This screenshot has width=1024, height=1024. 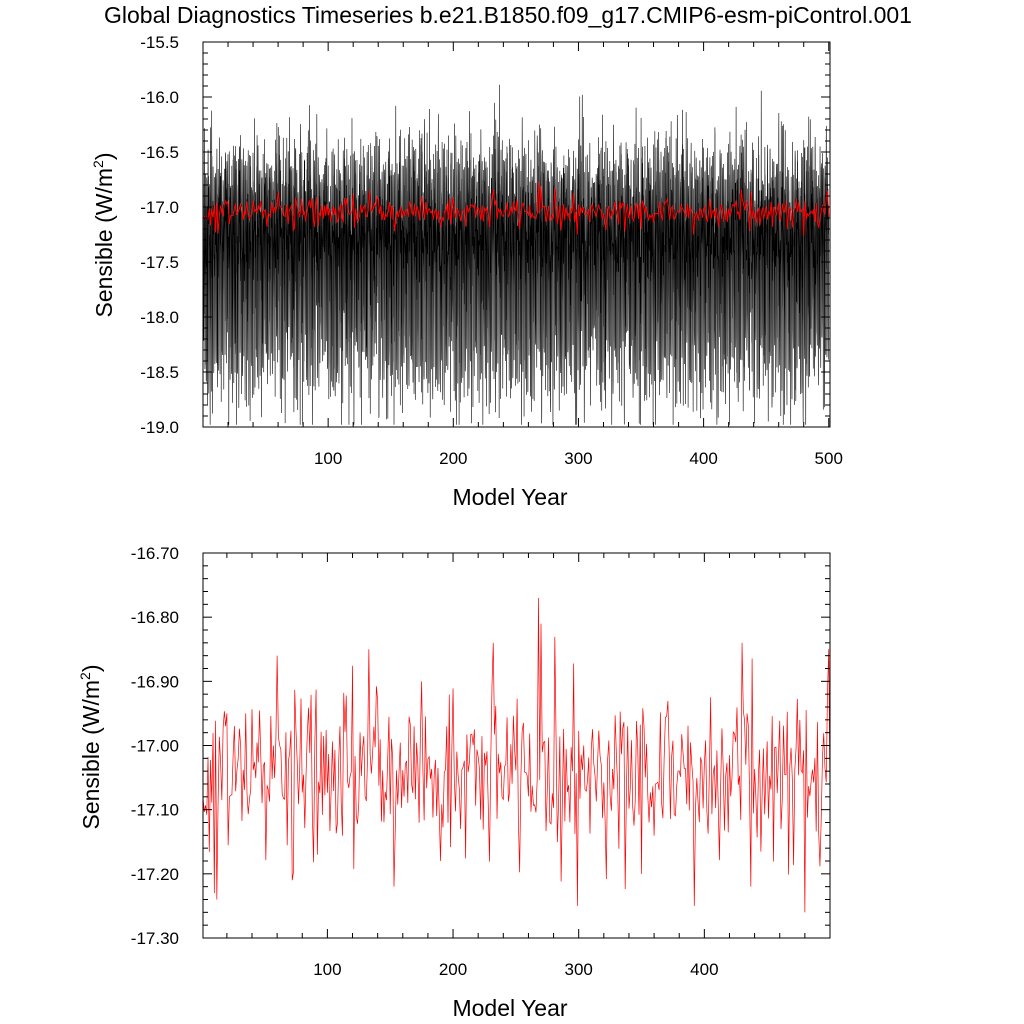 What do you see at coordinates (159, 262) in the screenshot?
I see `top-y-tick-label: -17.5` at bounding box center [159, 262].